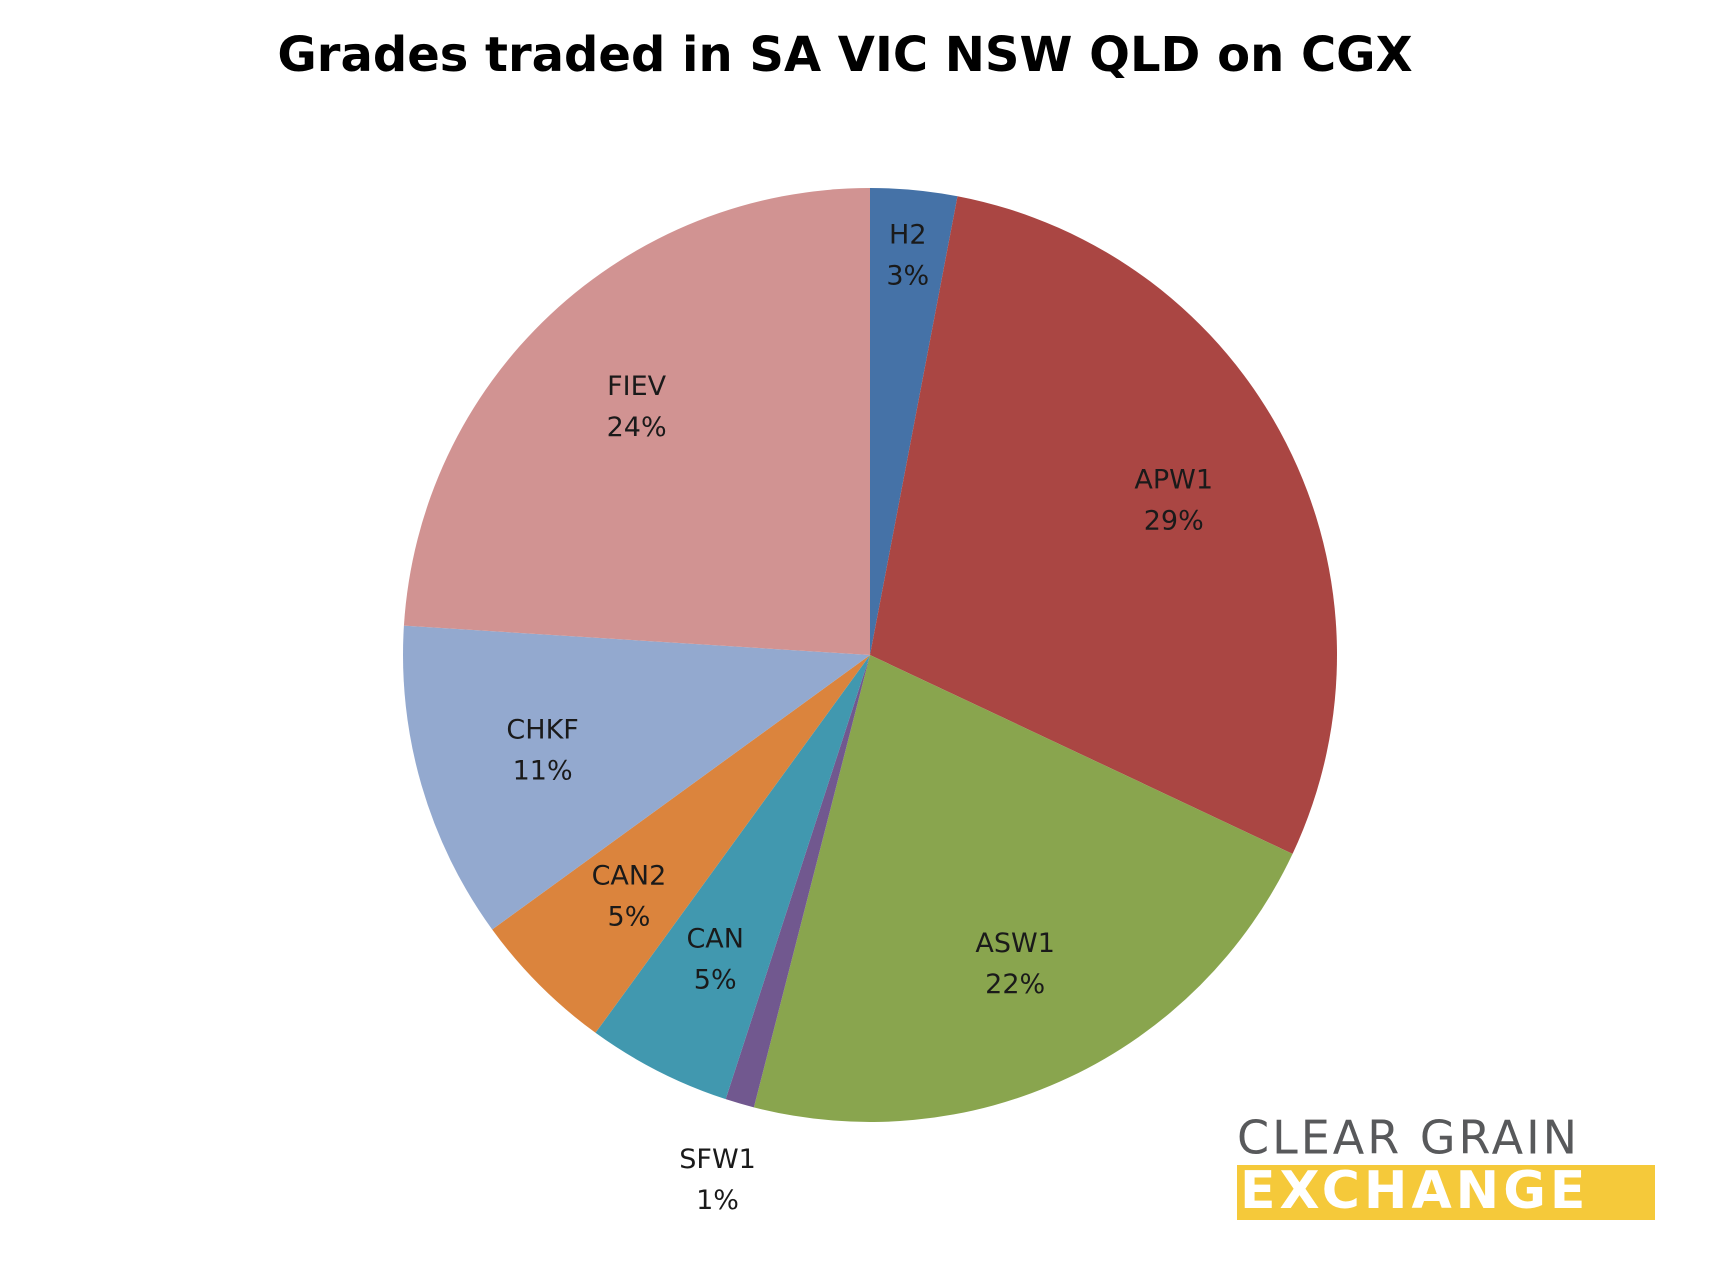 The height and width of the screenshot is (1286, 1732). What do you see at coordinates (542, 730) in the screenshot?
I see `slice-label: CHKF` at bounding box center [542, 730].